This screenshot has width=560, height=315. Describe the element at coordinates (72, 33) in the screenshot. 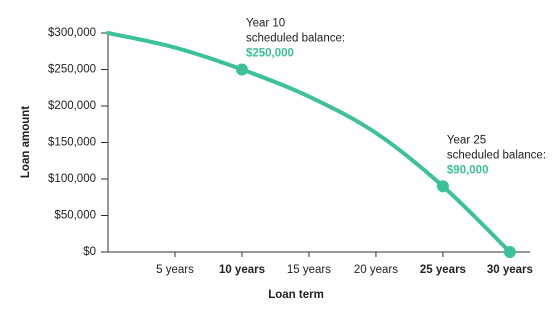

I see `y-tick-label: $300,000` at that location.